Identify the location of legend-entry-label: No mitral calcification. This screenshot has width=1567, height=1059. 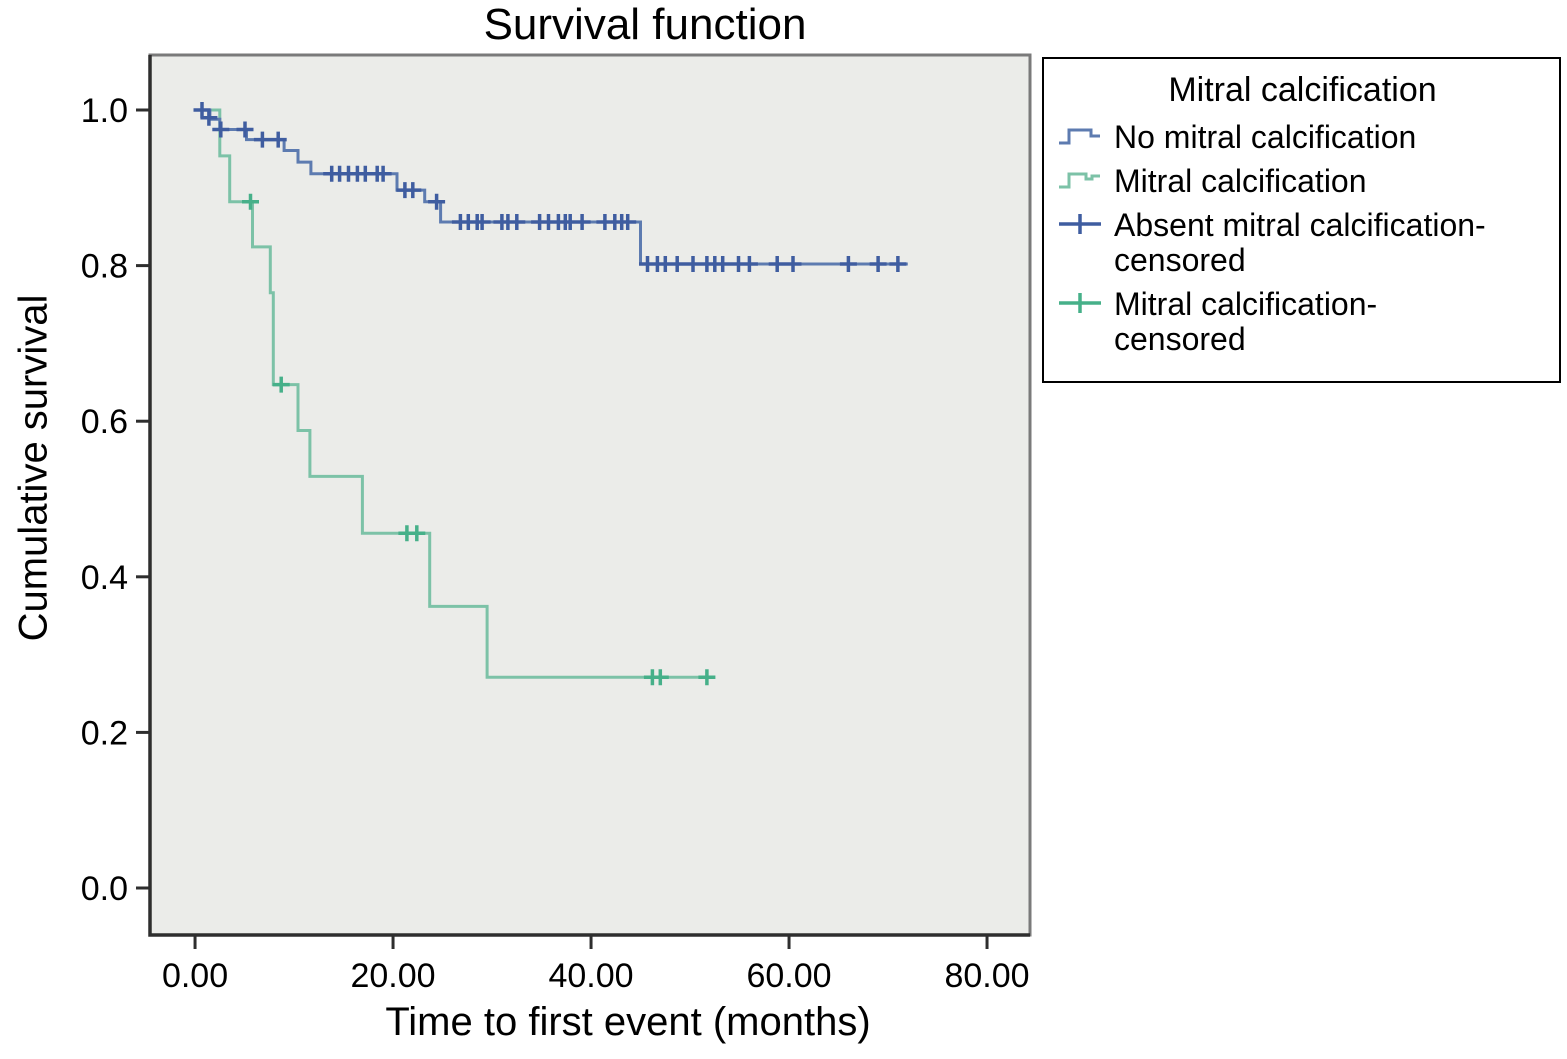
(1265, 137).